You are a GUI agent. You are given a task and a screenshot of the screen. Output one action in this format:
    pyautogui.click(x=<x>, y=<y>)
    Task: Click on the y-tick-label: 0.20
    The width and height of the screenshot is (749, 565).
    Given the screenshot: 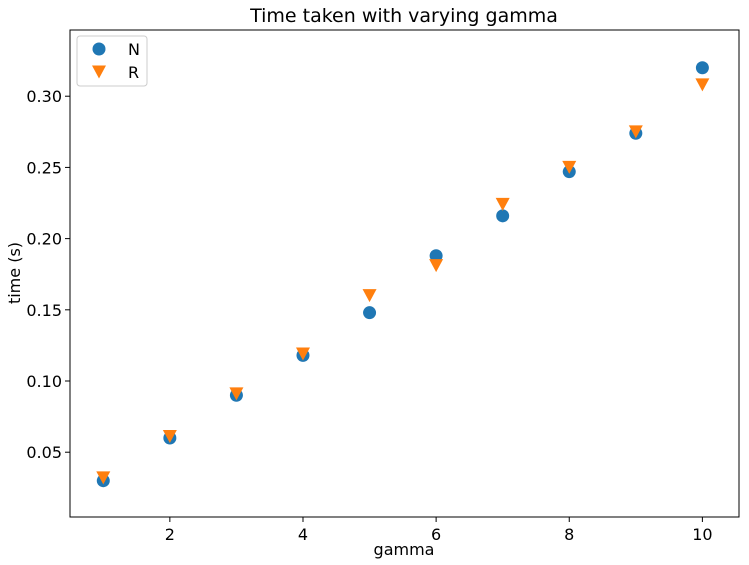 What is the action you would take?
    pyautogui.click(x=44, y=239)
    